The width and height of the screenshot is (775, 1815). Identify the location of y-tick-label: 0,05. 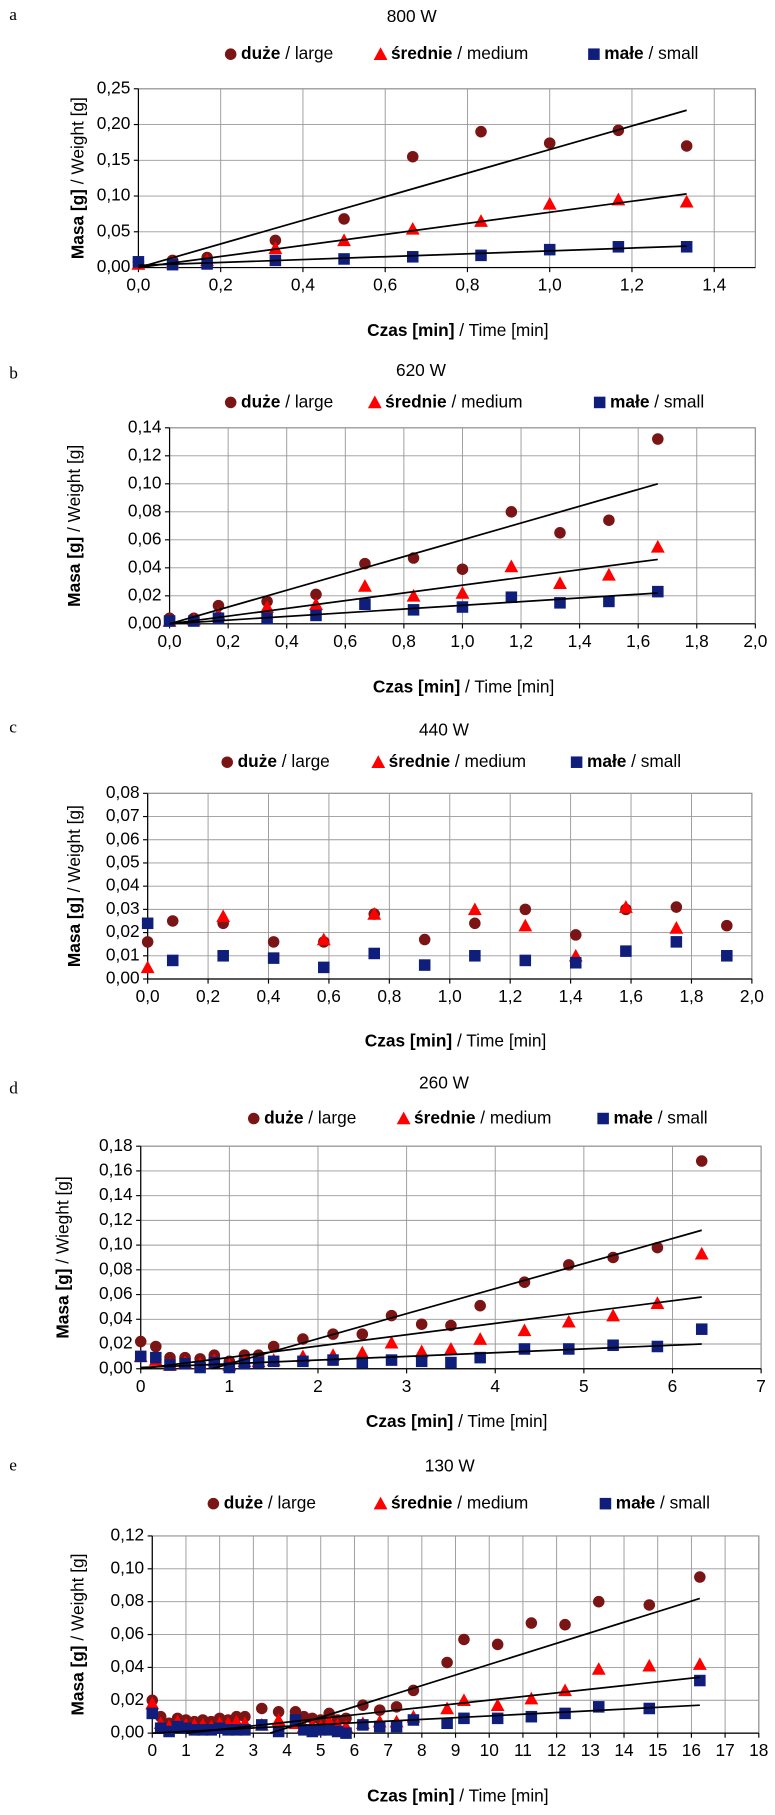
(114, 230).